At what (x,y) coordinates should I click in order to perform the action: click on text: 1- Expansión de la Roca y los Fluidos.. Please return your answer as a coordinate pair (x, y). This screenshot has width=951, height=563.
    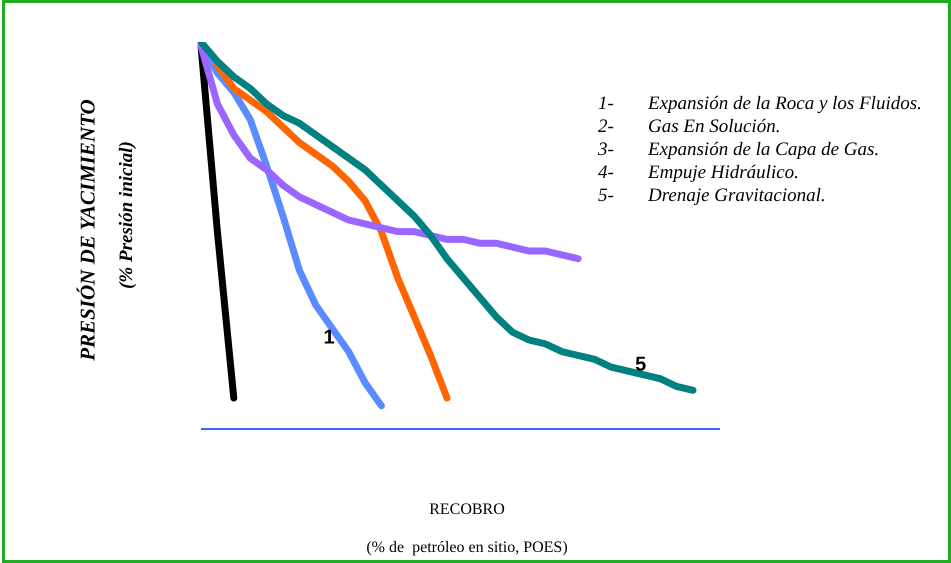
    Looking at the image, I should click on (760, 103).